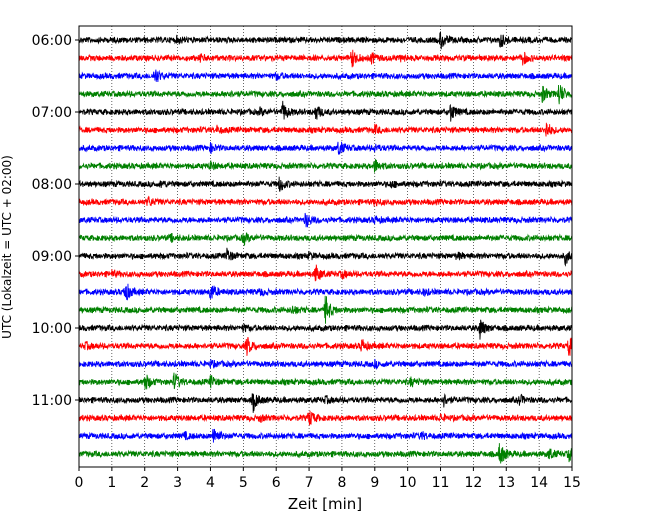 The image size is (650, 520). What do you see at coordinates (52, 41) in the screenshot?
I see `y-tick-label-0: 06:00` at bounding box center [52, 41].